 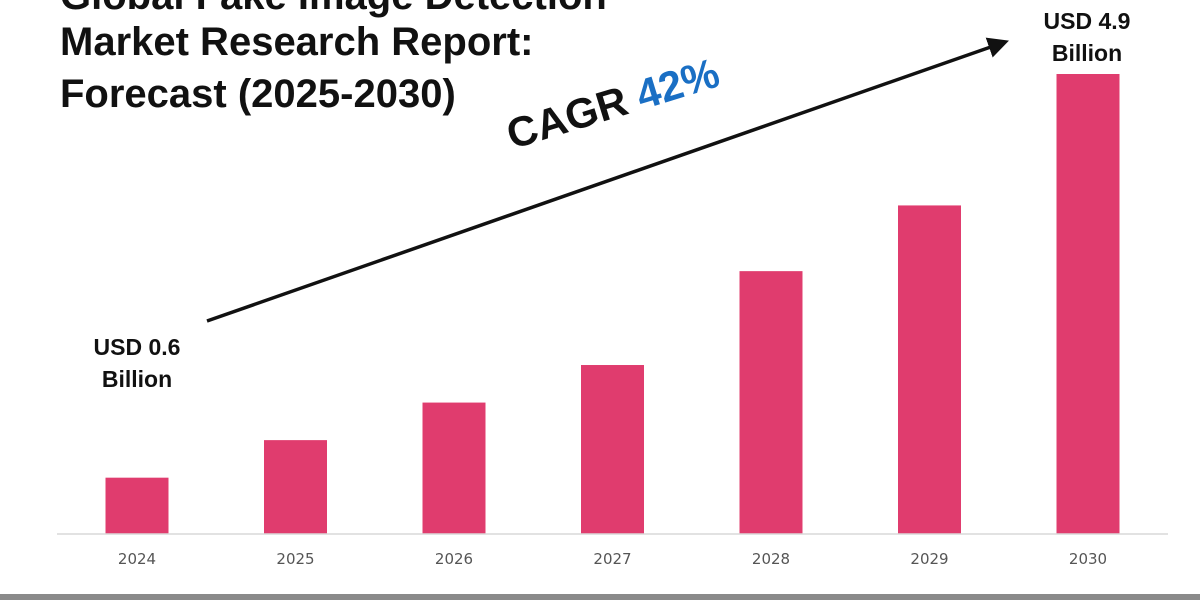 I want to click on x-tick-label-2027: 2027, so click(x=612, y=559).